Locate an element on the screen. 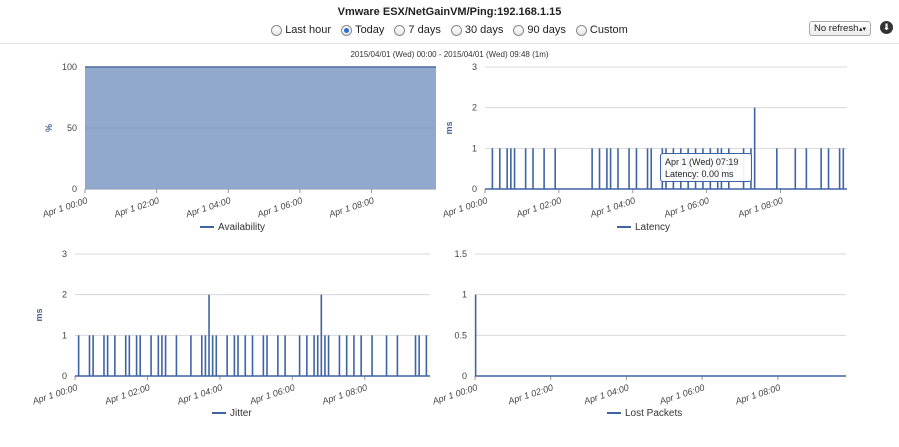  range-option-custom: Custom is located at coordinates (601, 30).